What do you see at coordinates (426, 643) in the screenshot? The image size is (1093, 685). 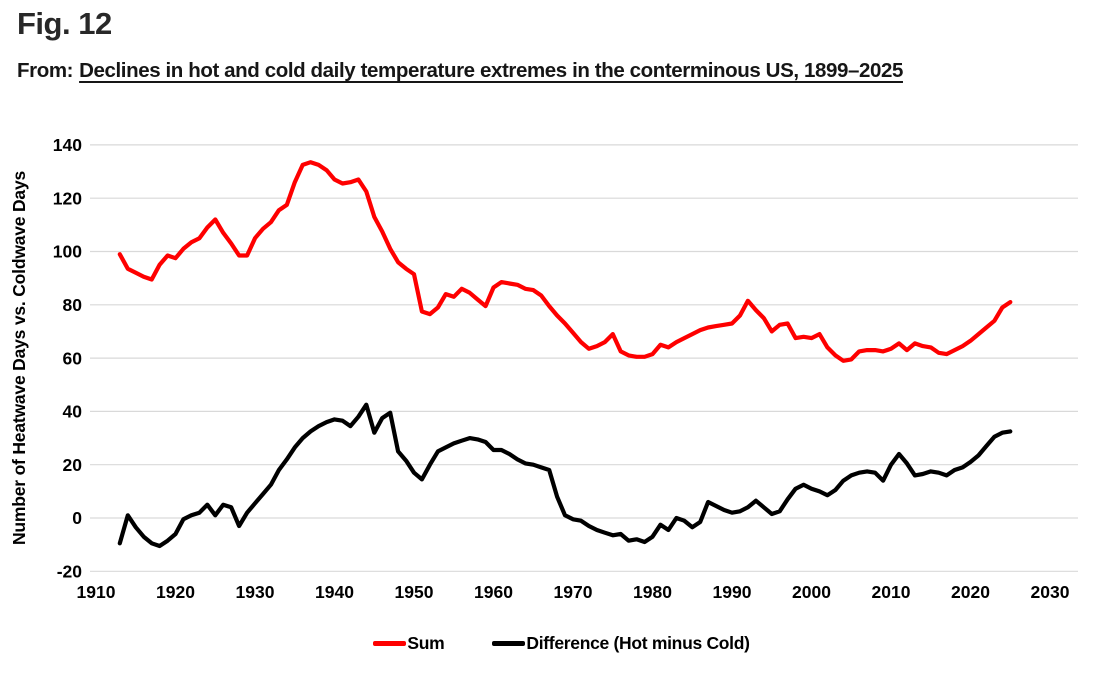 I see `legend-label: Sum` at bounding box center [426, 643].